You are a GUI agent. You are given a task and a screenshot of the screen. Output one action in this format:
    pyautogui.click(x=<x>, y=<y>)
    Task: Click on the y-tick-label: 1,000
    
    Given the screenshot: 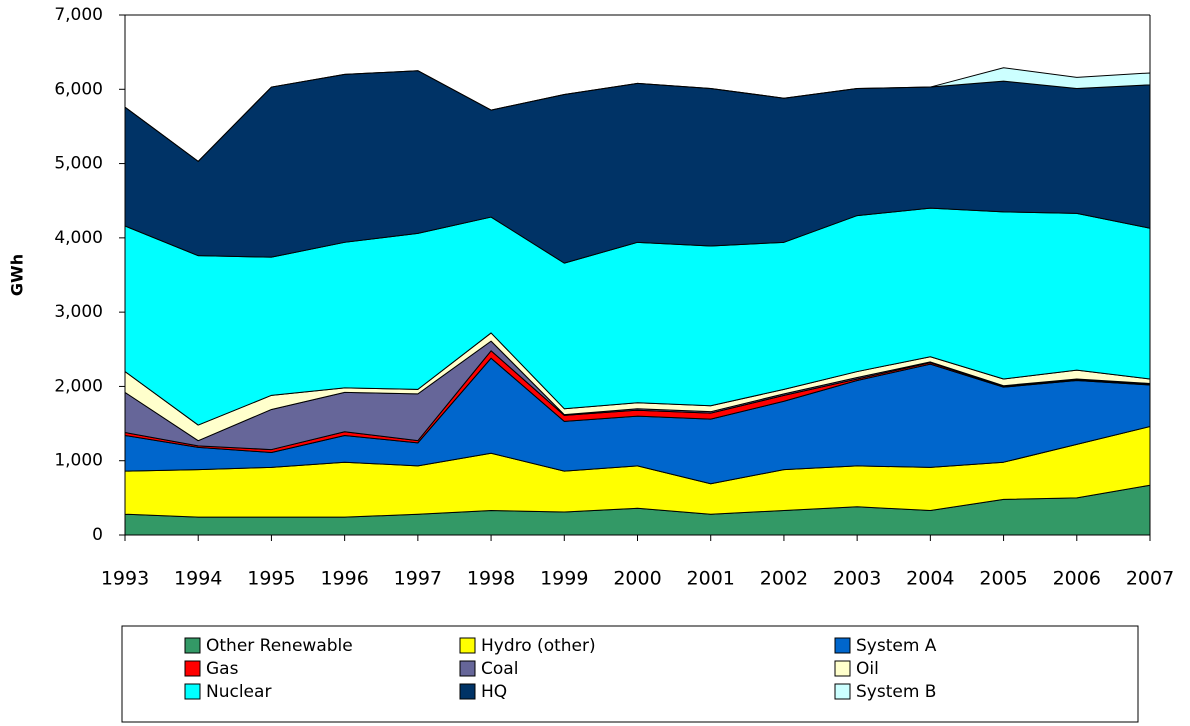 What is the action you would take?
    pyautogui.click(x=78, y=461)
    